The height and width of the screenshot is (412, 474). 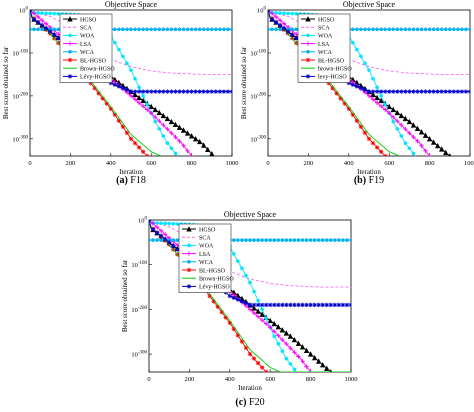 What do you see at coordinates (97, 70) in the screenshot?
I see `legend-entry: Brown-HGSO` at bounding box center [97, 70].